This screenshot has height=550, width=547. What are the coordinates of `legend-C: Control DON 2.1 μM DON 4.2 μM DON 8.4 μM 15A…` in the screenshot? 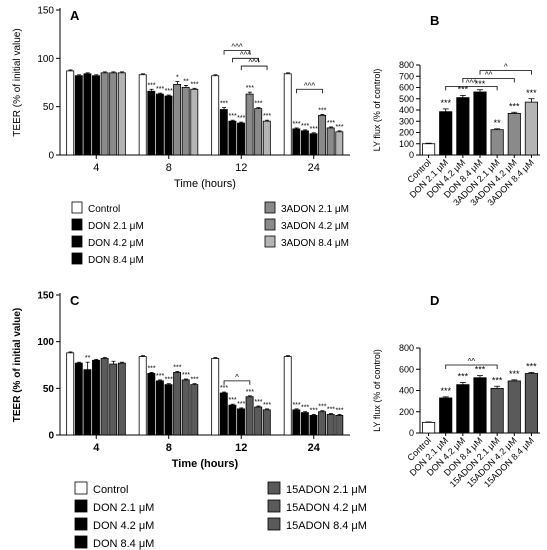 It's located at (220, 515).